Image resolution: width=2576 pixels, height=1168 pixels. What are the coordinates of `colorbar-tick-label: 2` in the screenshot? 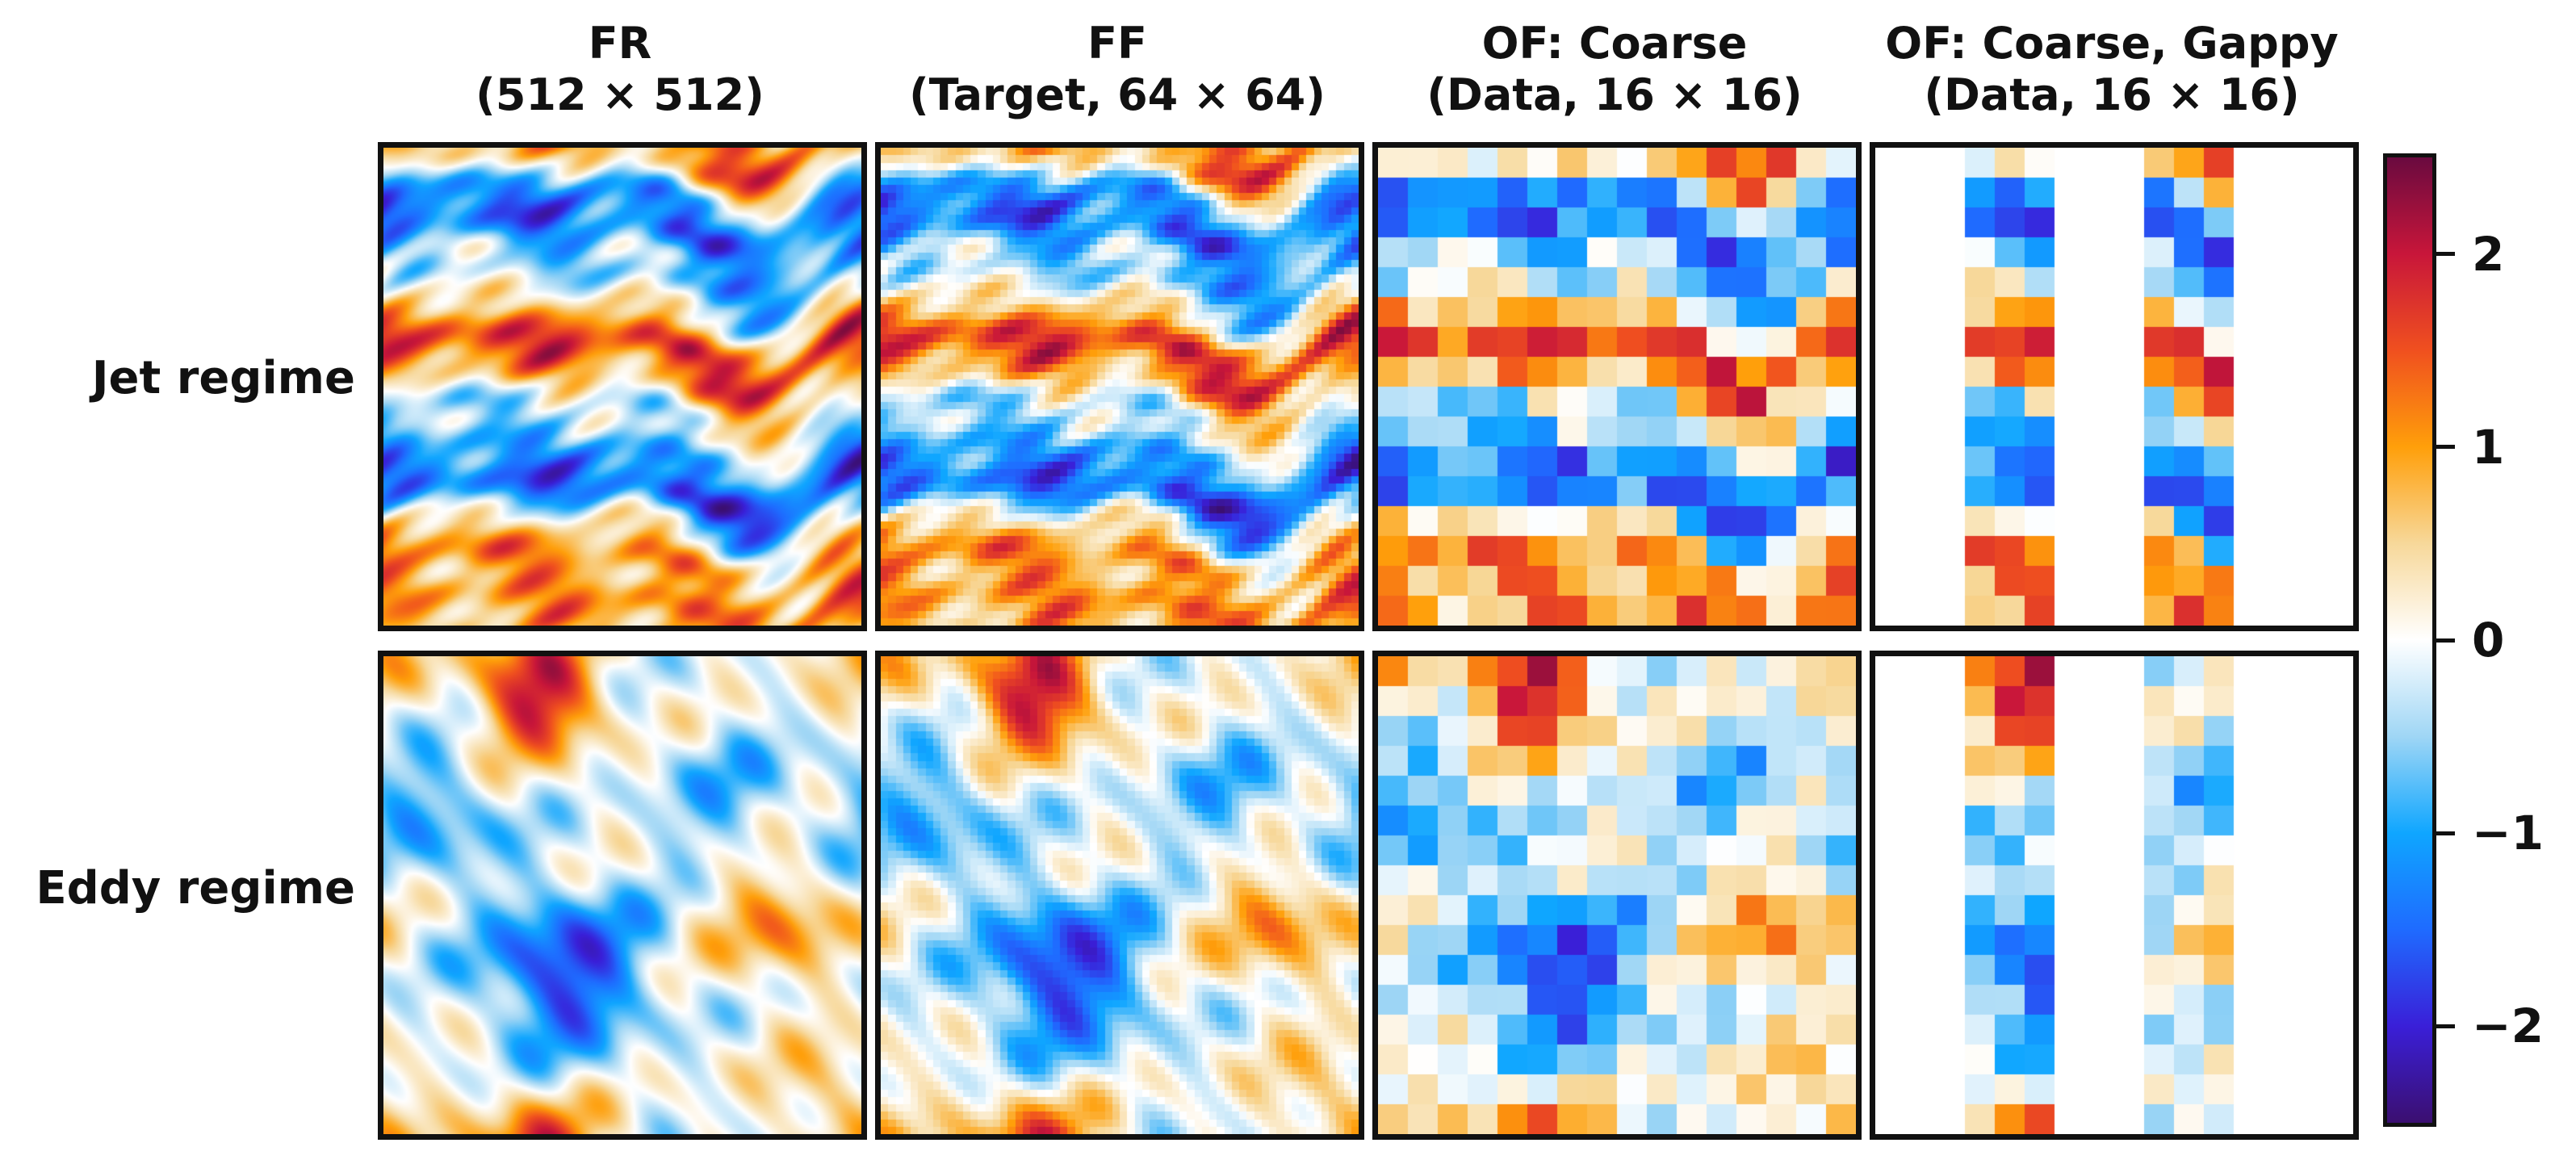 It's located at (2489, 254).